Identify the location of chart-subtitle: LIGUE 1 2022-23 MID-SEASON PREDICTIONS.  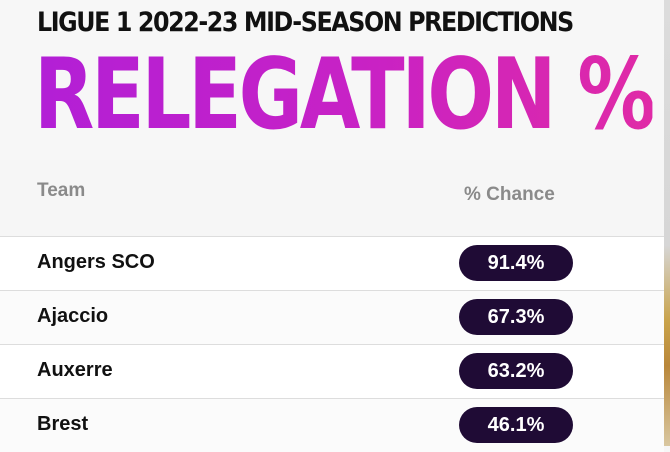
(305, 22).